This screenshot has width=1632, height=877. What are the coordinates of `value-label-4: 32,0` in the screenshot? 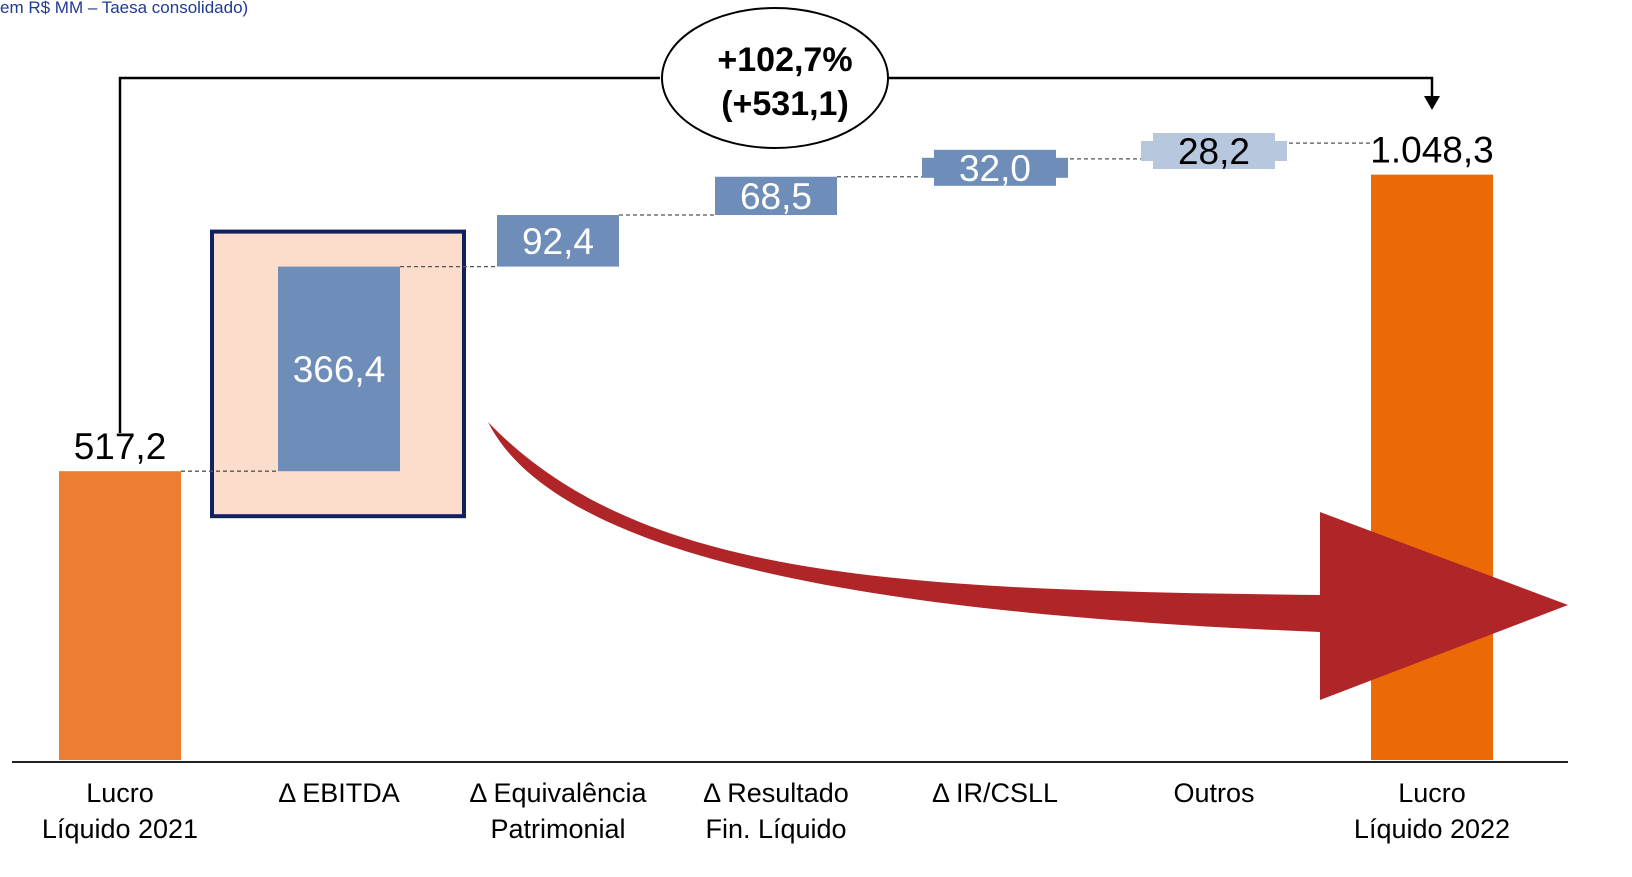 It's located at (995, 168).